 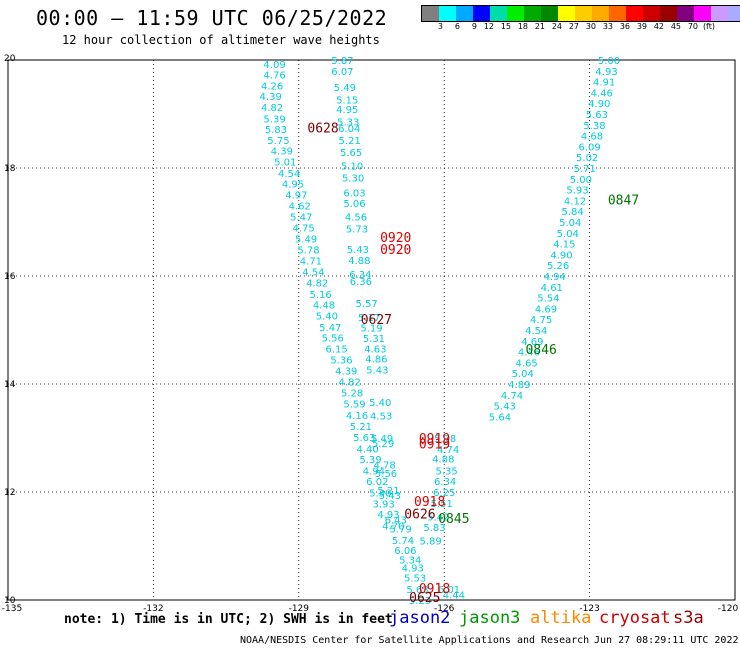 I want to click on wave-height-label: 5.63, so click(x=364, y=438).